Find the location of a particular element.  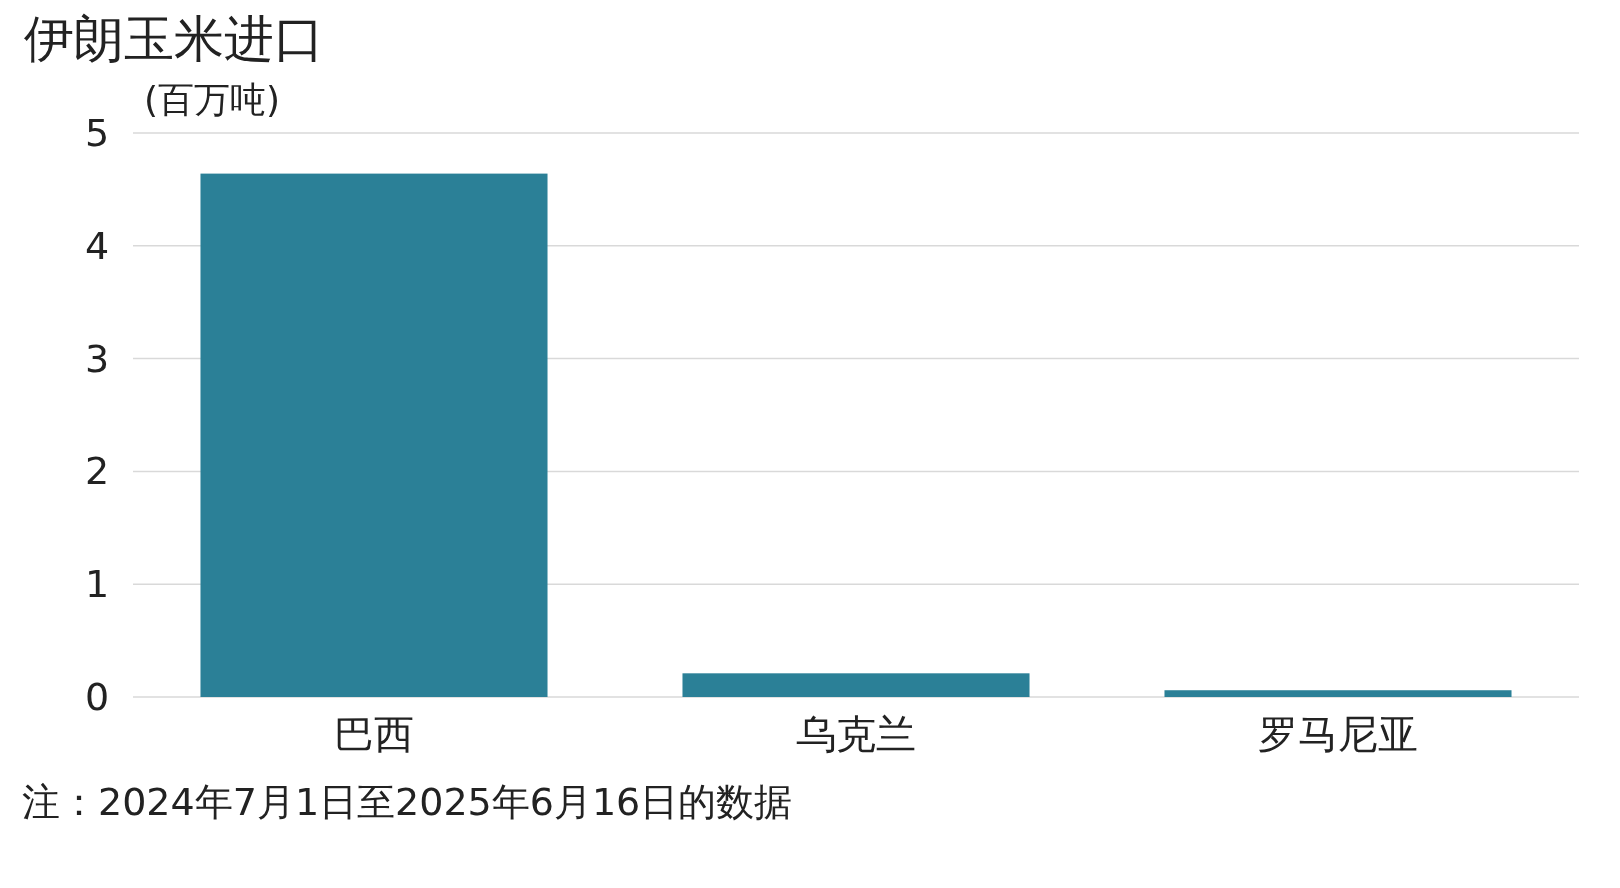

text: 注：2024年7月1日至2025年6月16日的数据 is located at coordinates (407, 802).